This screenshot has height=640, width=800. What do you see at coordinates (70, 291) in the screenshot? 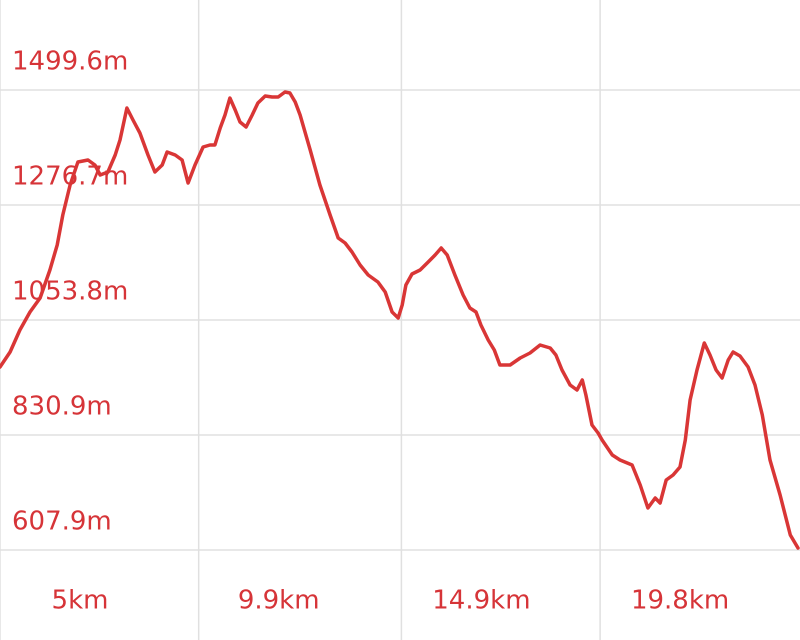
I see `y-tick-label: 1053.8m` at bounding box center [70, 291].